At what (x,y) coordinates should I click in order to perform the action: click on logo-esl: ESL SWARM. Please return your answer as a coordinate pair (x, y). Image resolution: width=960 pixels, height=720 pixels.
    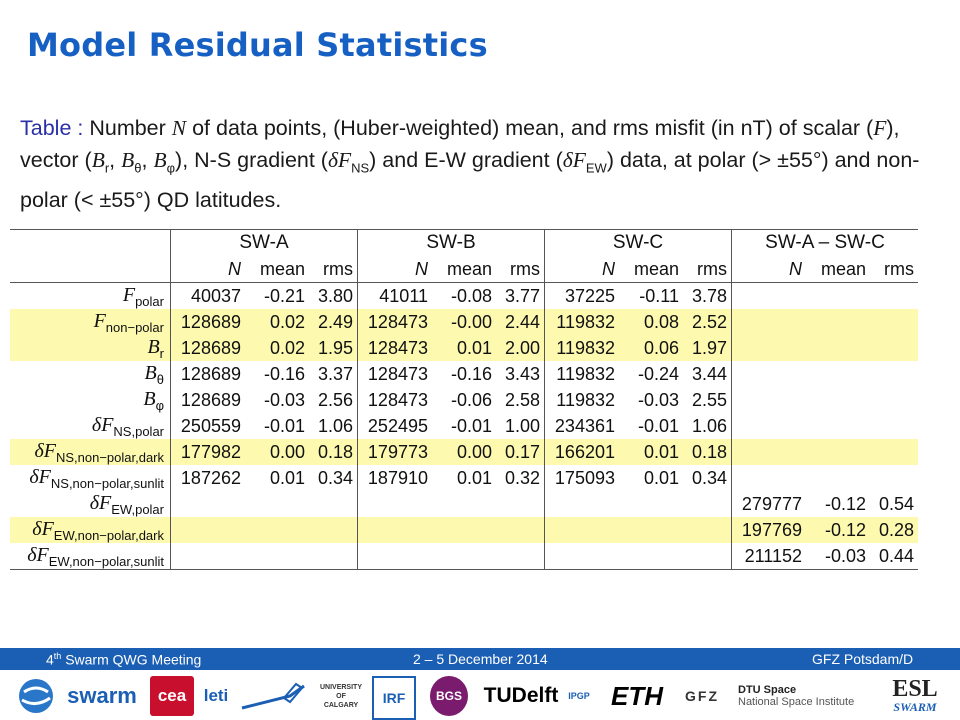
    Looking at the image, I should click on (915, 695).